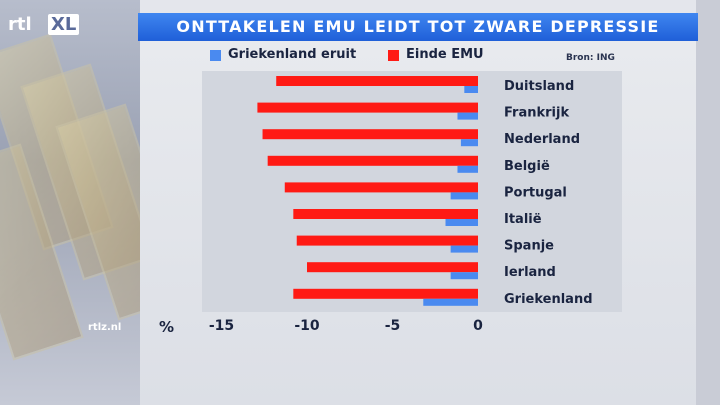 This screenshot has height=405, width=720. Describe the element at coordinates (536, 113) in the screenshot. I see `category-label-frankrijk: Frankrijk` at that location.